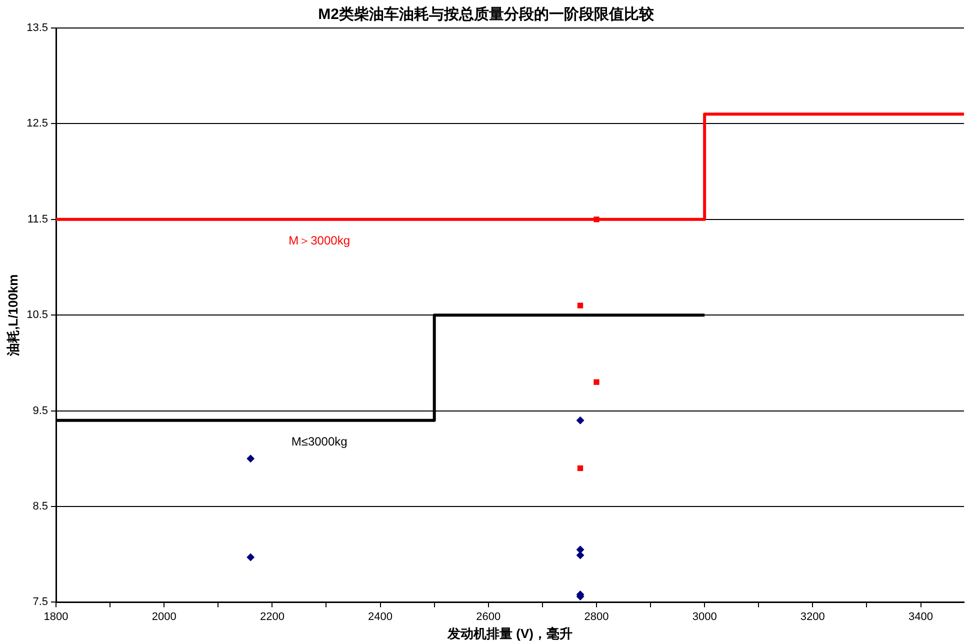 This screenshot has width=968, height=644. Describe the element at coordinates (40, 506) in the screenshot. I see `y-tick-label: 8.5` at that location.